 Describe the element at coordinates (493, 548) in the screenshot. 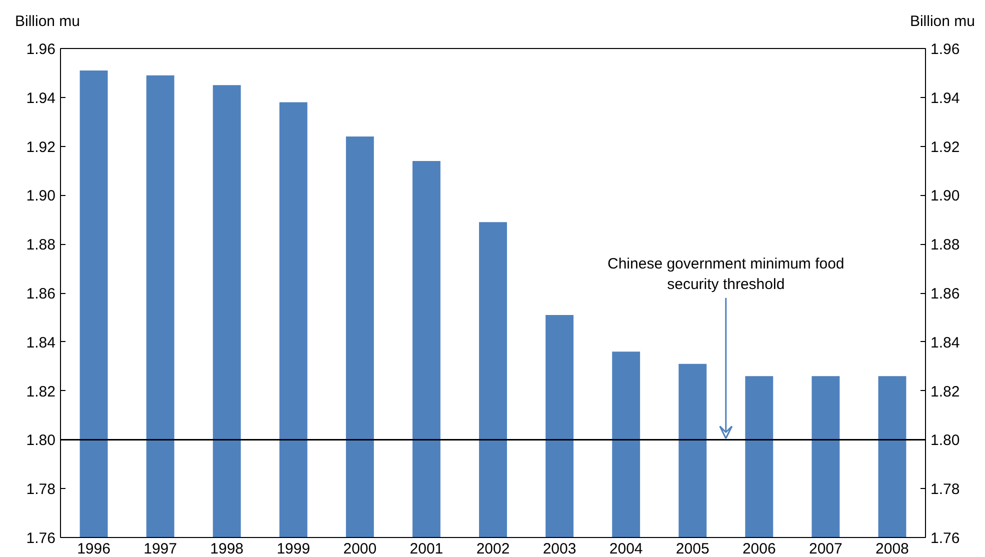

I see `x-tick-label: 2002` at that location.